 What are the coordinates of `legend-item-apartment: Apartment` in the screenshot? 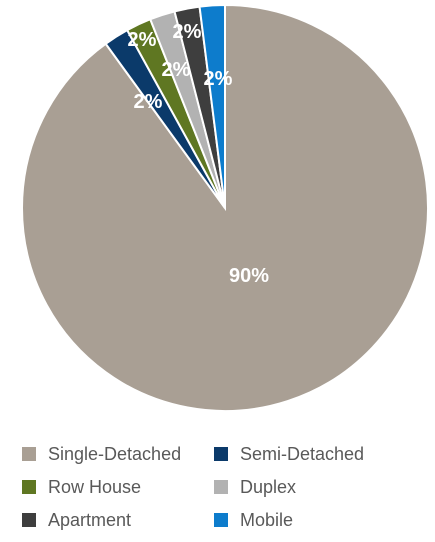 It's located at (76, 520).